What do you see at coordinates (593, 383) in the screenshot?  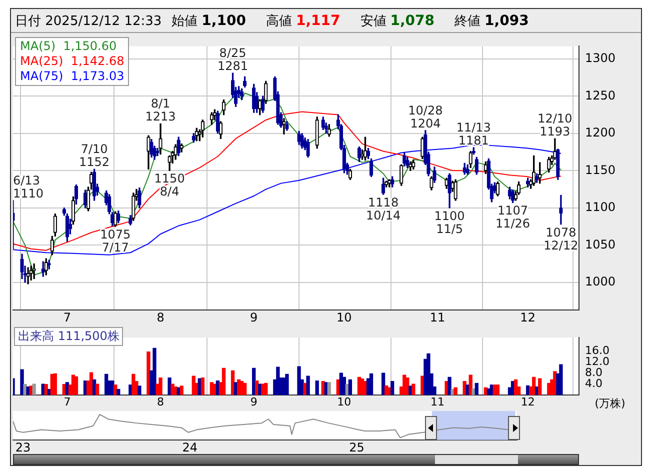 I see `y-tick-label: 4.0` at bounding box center [593, 383].